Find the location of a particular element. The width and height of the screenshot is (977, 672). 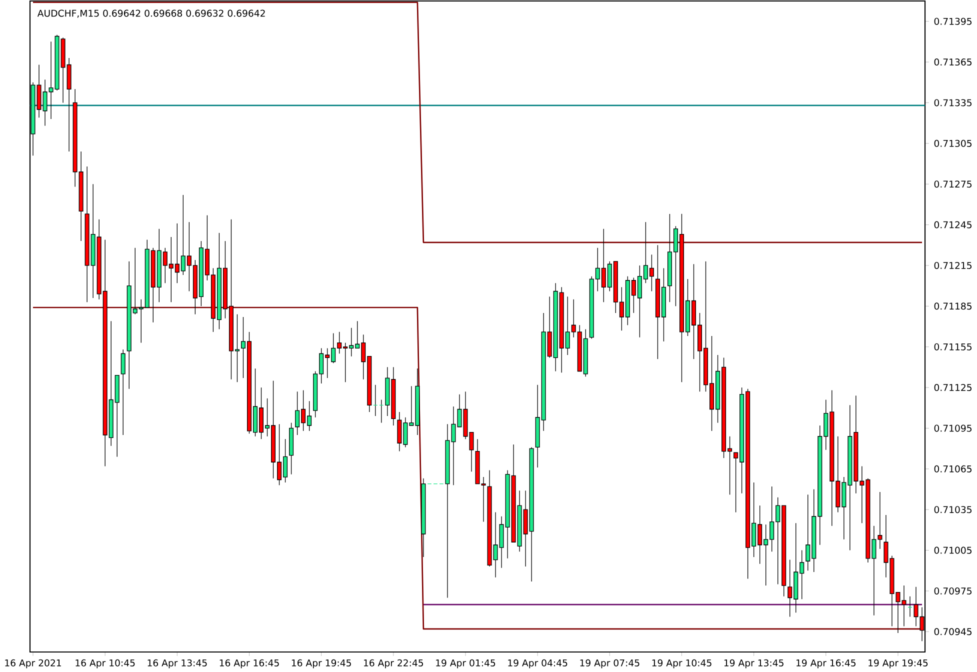

y-tick-label: 0.71185 is located at coordinates (953, 306).